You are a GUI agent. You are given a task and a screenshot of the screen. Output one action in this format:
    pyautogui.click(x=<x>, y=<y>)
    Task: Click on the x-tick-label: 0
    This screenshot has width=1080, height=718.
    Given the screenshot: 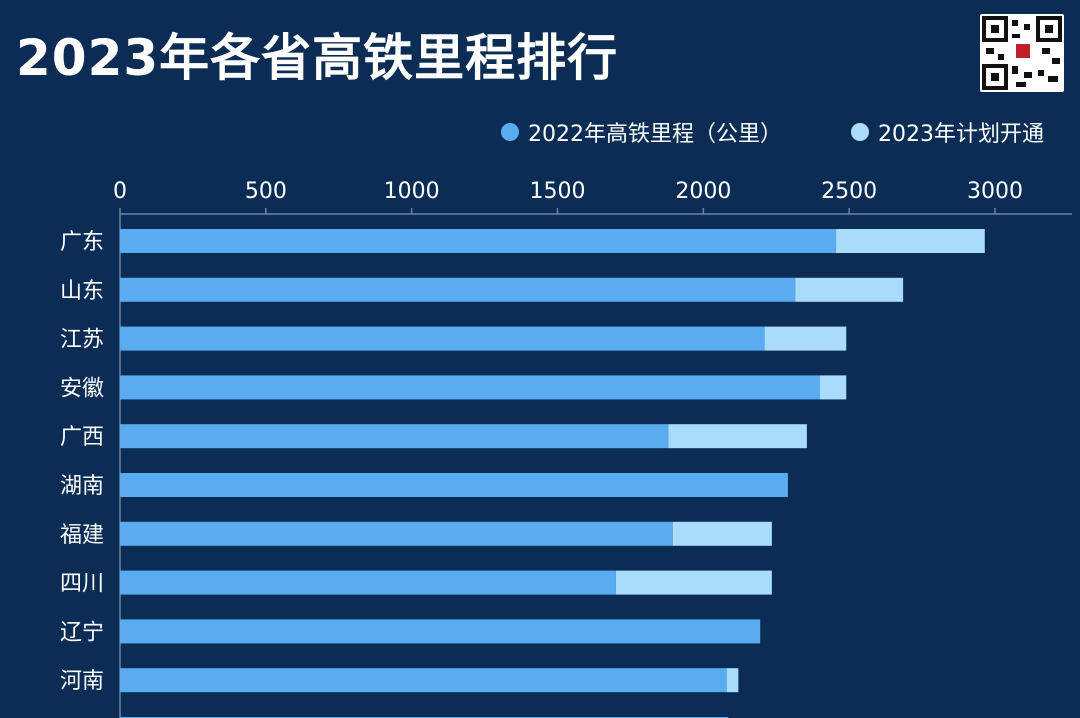 What is the action you would take?
    pyautogui.click(x=120, y=191)
    